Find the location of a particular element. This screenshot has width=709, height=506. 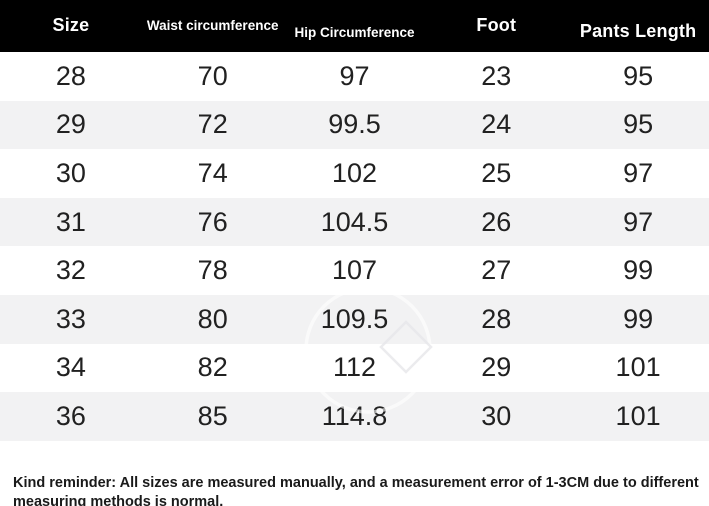

table-cell: 80 is located at coordinates (212, 318).